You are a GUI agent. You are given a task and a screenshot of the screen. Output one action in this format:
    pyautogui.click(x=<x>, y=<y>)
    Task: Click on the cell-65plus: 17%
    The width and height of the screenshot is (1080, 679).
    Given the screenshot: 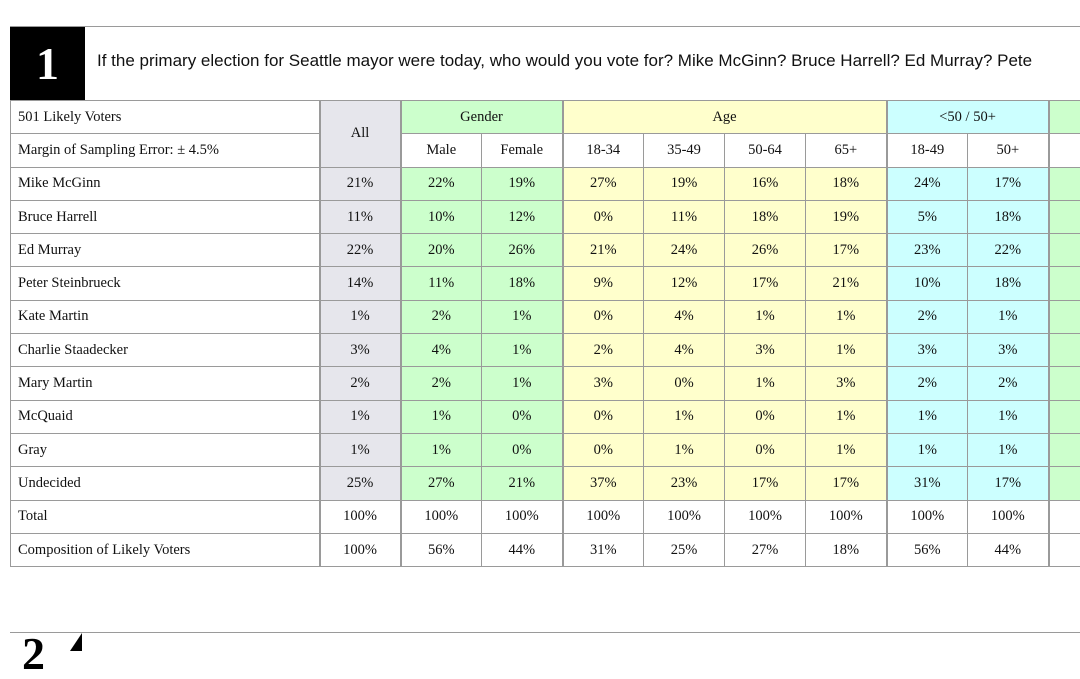 What is the action you would take?
    pyautogui.click(x=846, y=250)
    